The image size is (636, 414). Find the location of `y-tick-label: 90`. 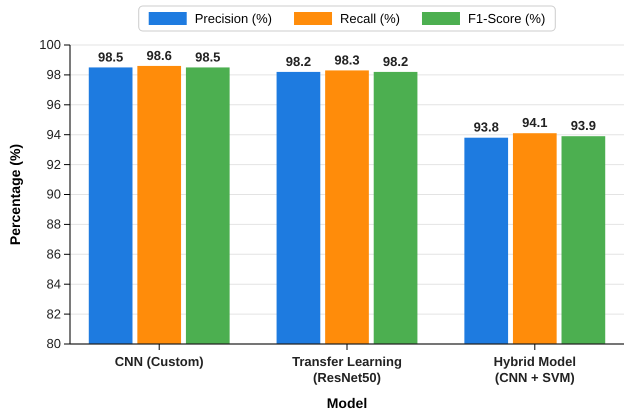

y-tick-label: 90 is located at coordinates (53, 194).